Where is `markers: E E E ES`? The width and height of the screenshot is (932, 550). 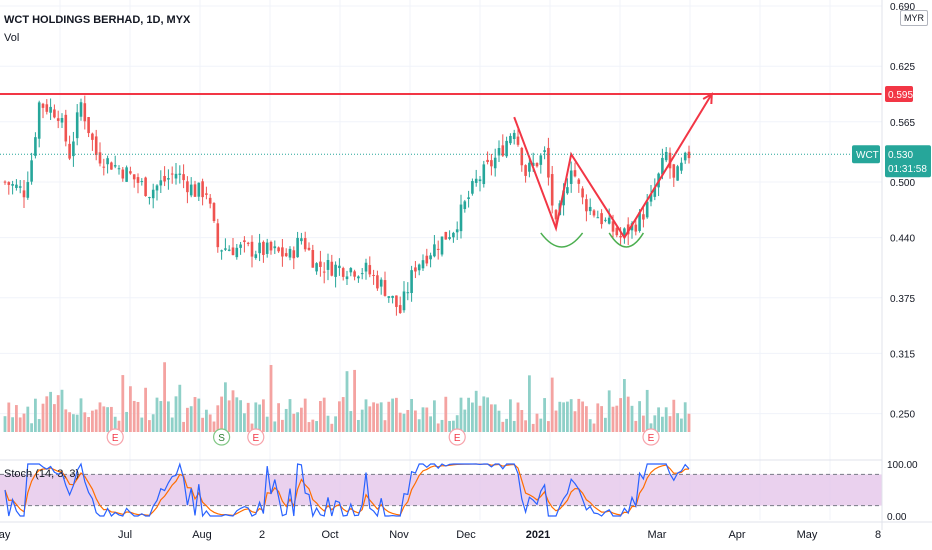 markers: E E E ES is located at coordinates (383, 437).